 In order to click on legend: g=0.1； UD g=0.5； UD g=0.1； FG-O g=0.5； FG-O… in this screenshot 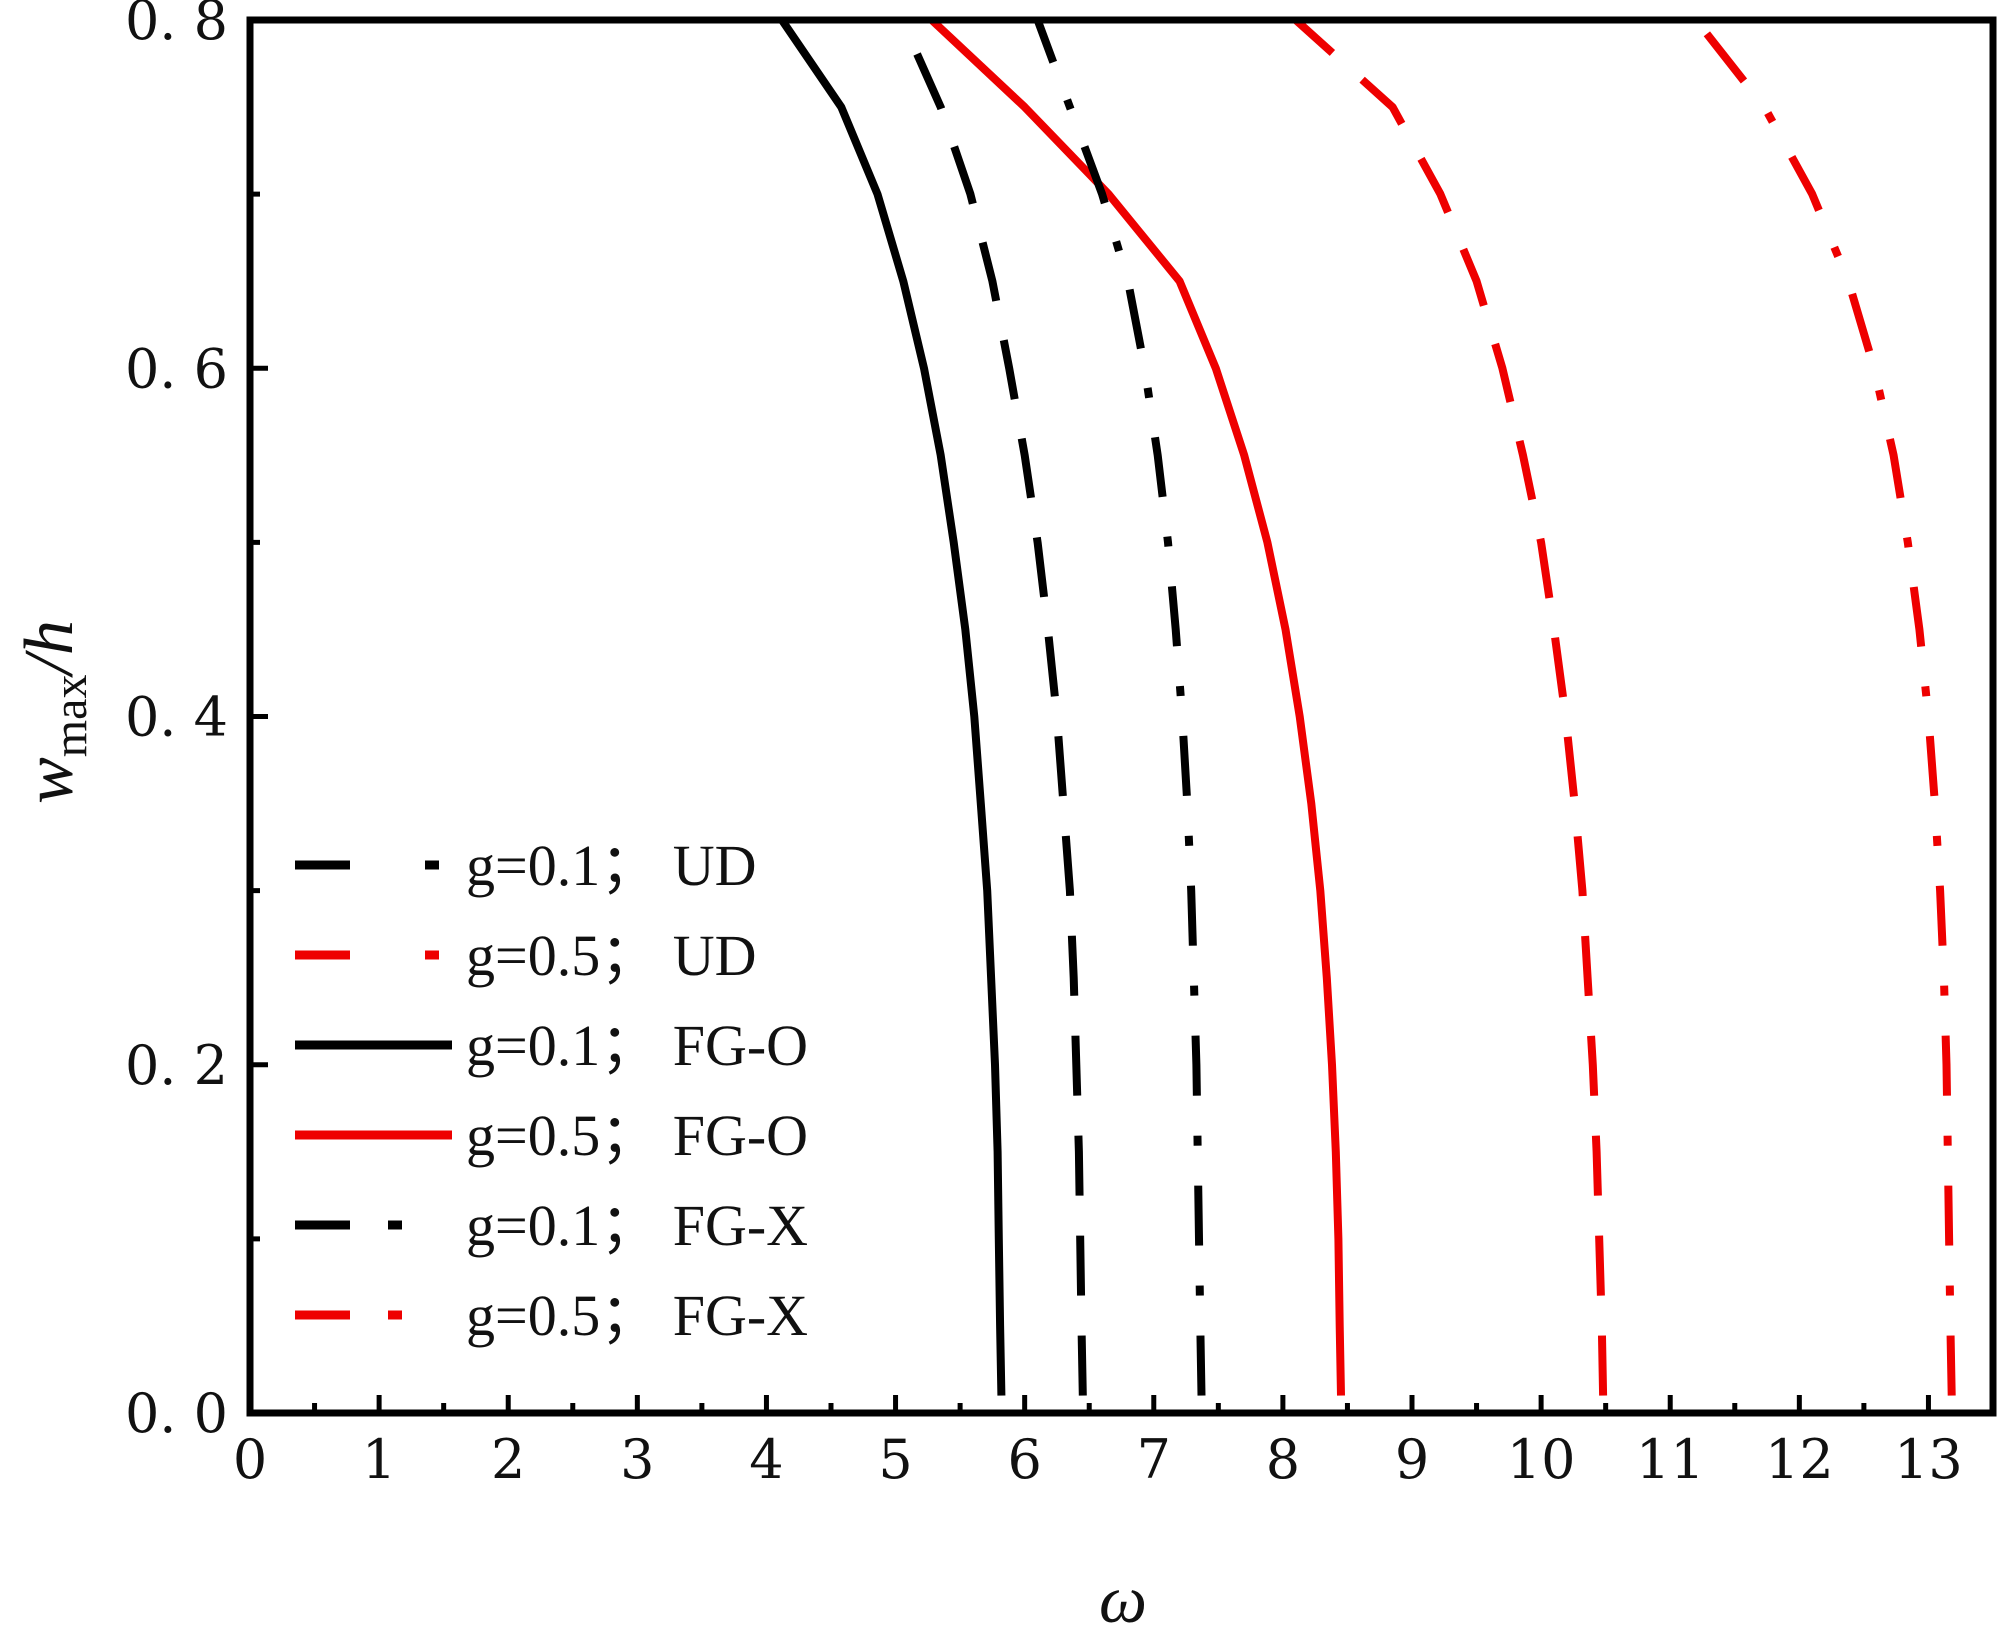, I will do `click(551, 1090)`.